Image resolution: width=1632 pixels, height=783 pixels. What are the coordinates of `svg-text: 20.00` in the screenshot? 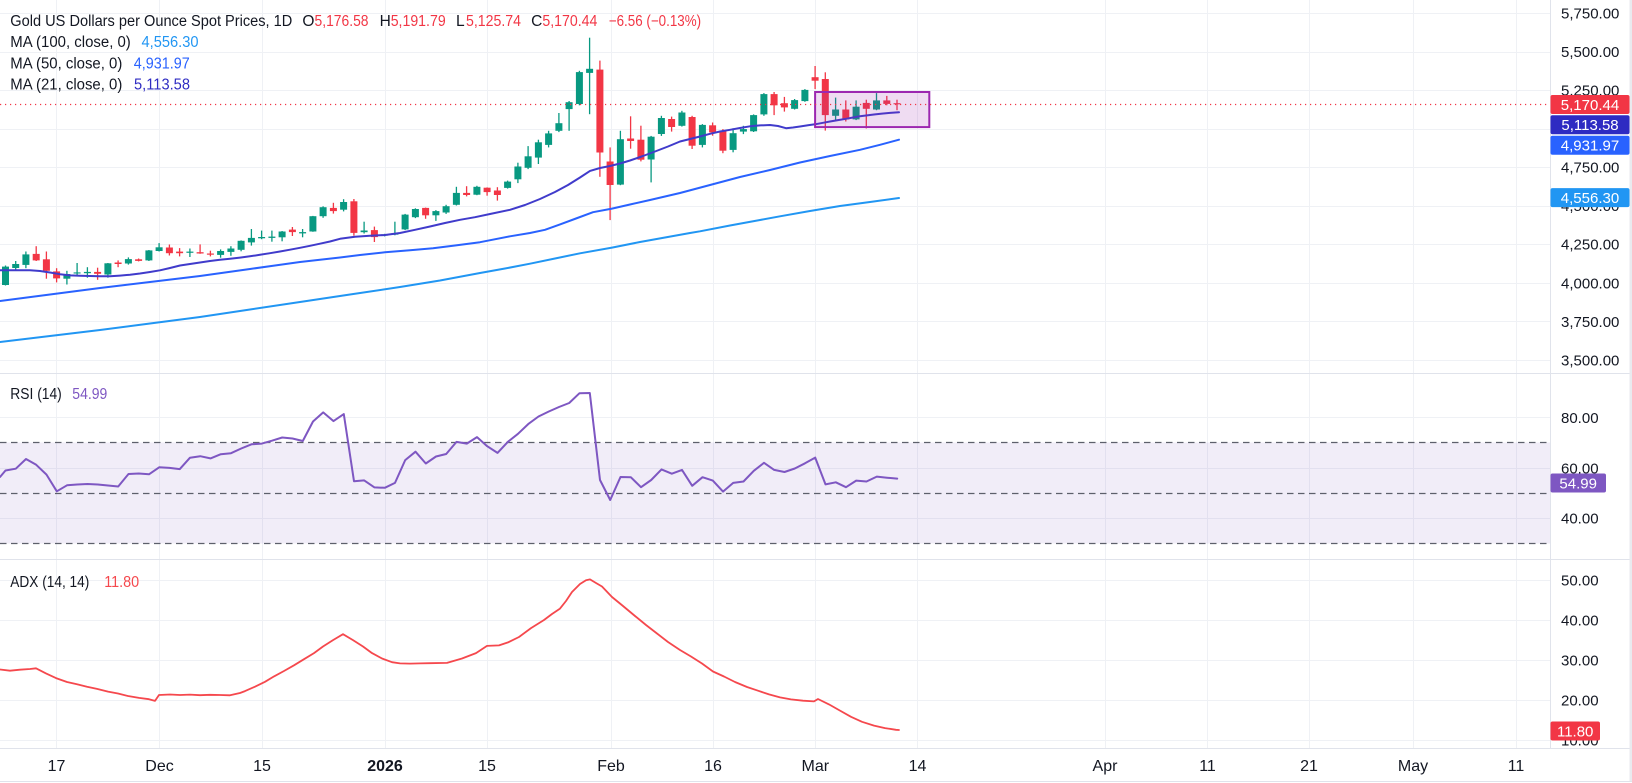 It's located at (1580, 700).